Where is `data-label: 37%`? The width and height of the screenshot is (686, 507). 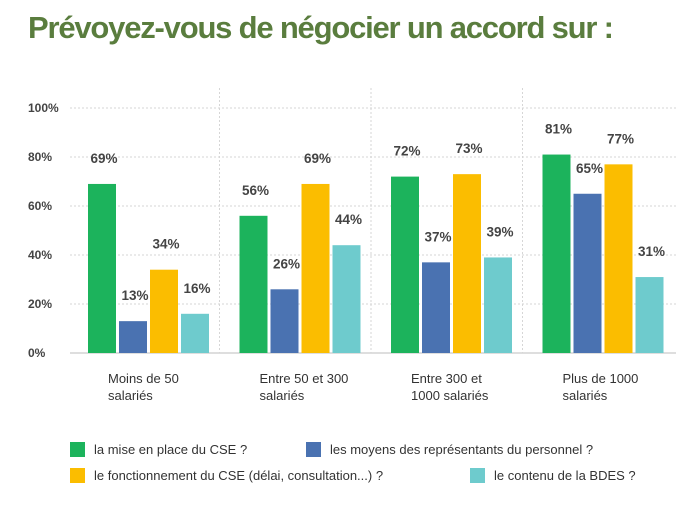
data-label: 37% is located at coordinates (437, 236).